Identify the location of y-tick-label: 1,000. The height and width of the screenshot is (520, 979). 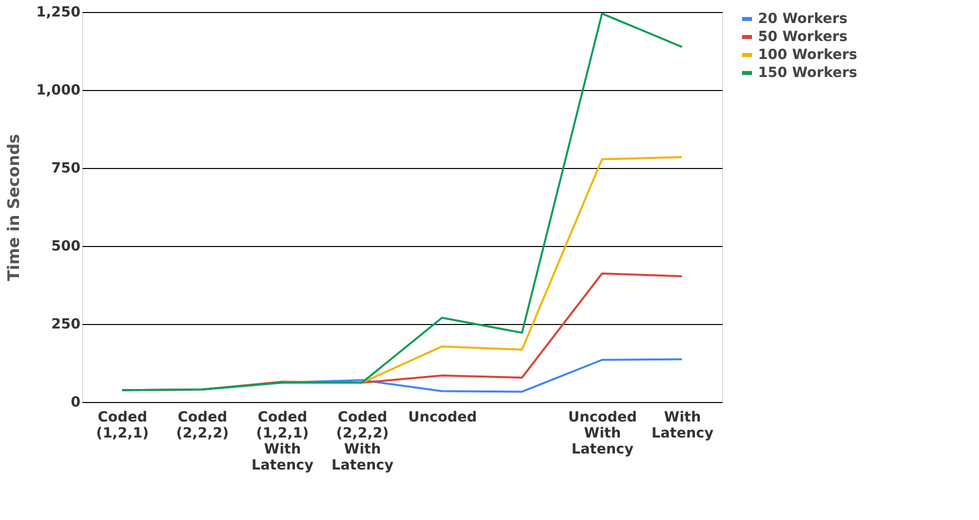
(58, 90).